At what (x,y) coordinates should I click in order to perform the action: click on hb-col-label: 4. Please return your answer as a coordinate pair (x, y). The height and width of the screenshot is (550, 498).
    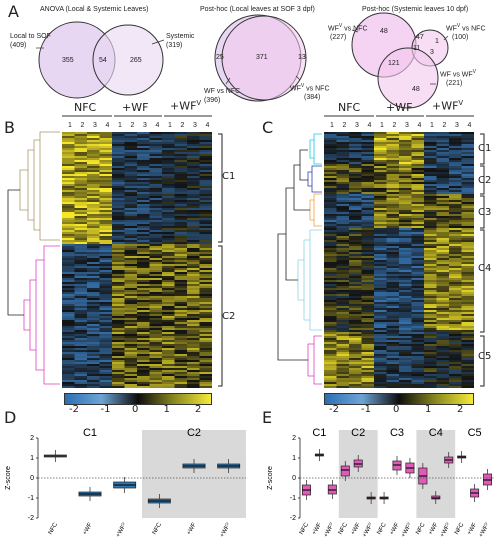
    Looking at the image, I should click on (107, 125).